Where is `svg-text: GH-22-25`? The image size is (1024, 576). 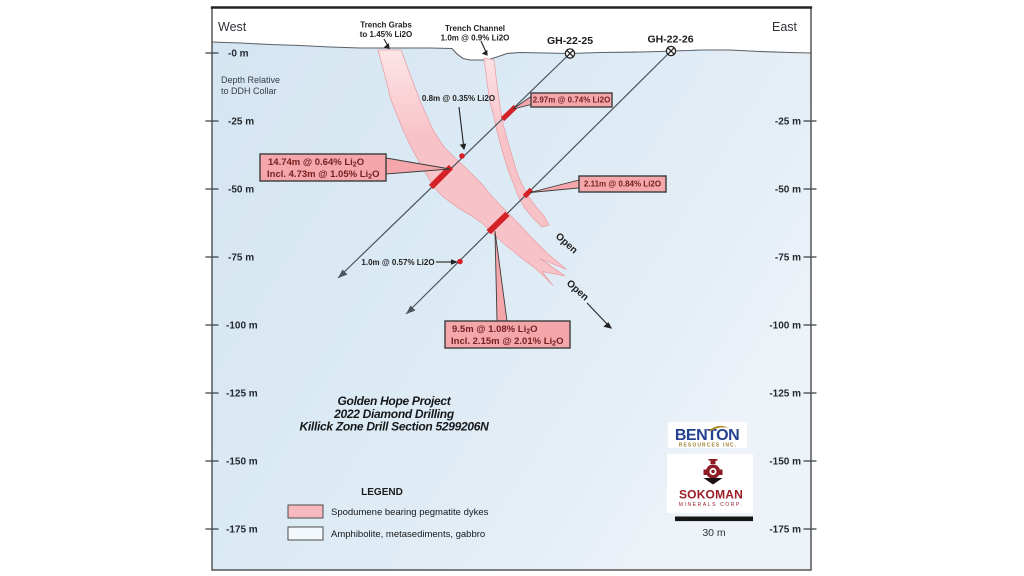 svg-text: GH-22-25 is located at coordinates (570, 41).